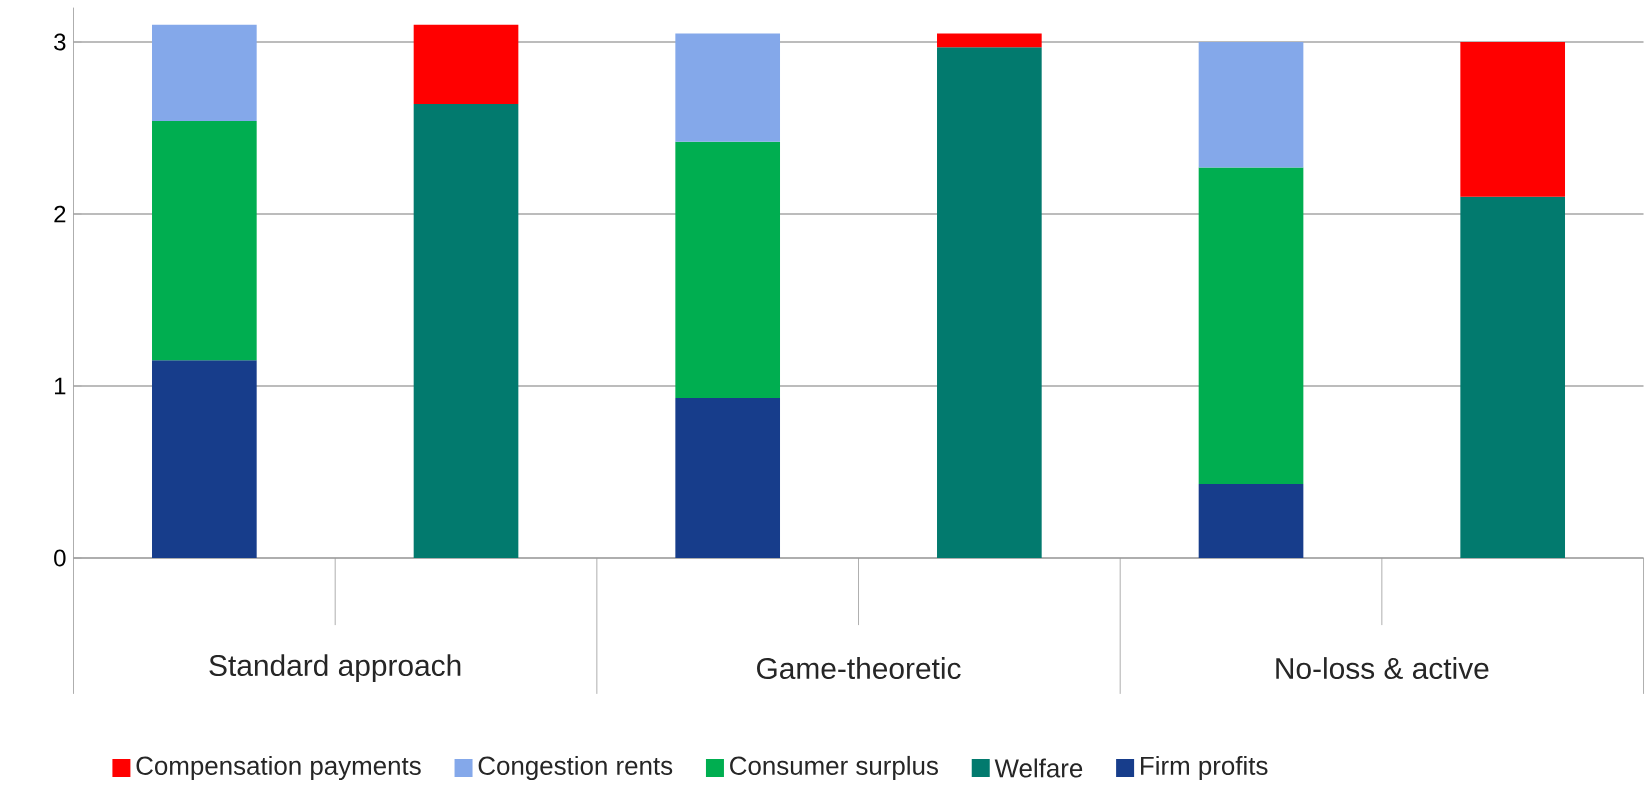  Describe the element at coordinates (60, 42) in the screenshot. I see `y-tick-label: 3` at that location.